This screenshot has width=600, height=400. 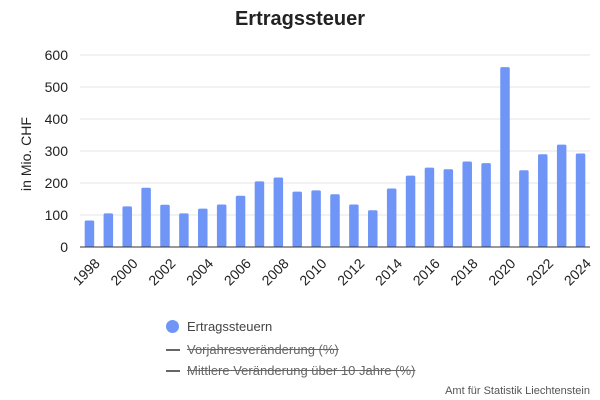 I want to click on bar-2015, so click(x=410, y=211).